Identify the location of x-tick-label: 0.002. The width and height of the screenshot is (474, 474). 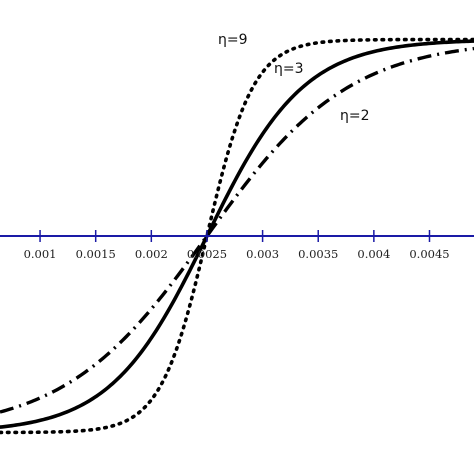
(151, 254).